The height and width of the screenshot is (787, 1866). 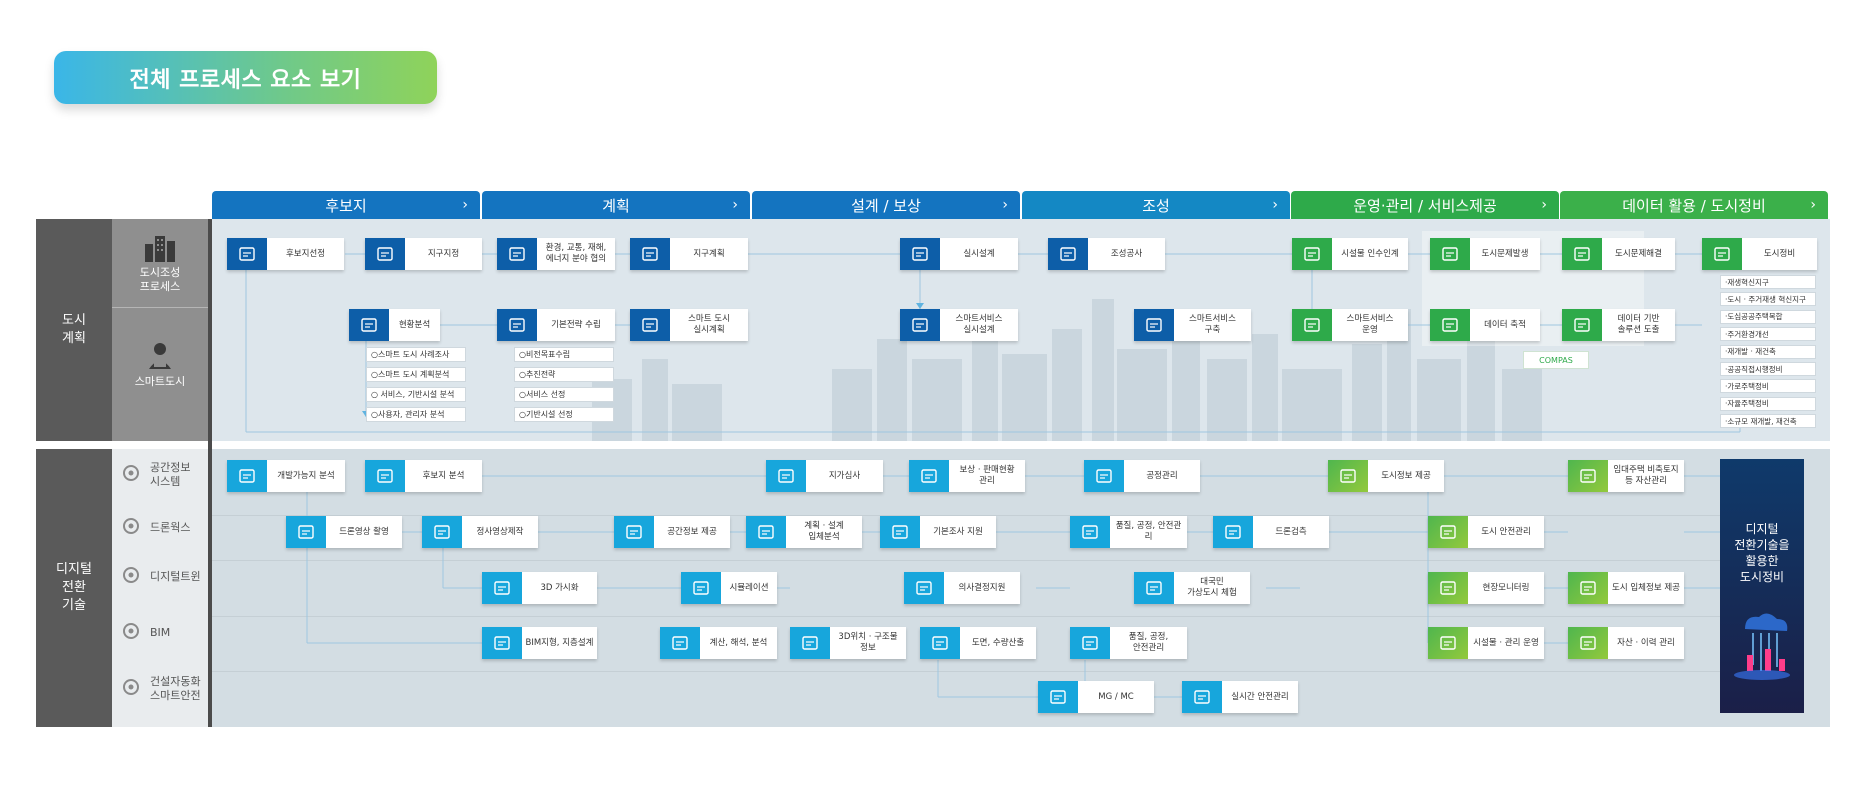 What do you see at coordinates (1768, 334) in the screenshot?
I see `renewal-subitem: ·주거환경개선` at bounding box center [1768, 334].